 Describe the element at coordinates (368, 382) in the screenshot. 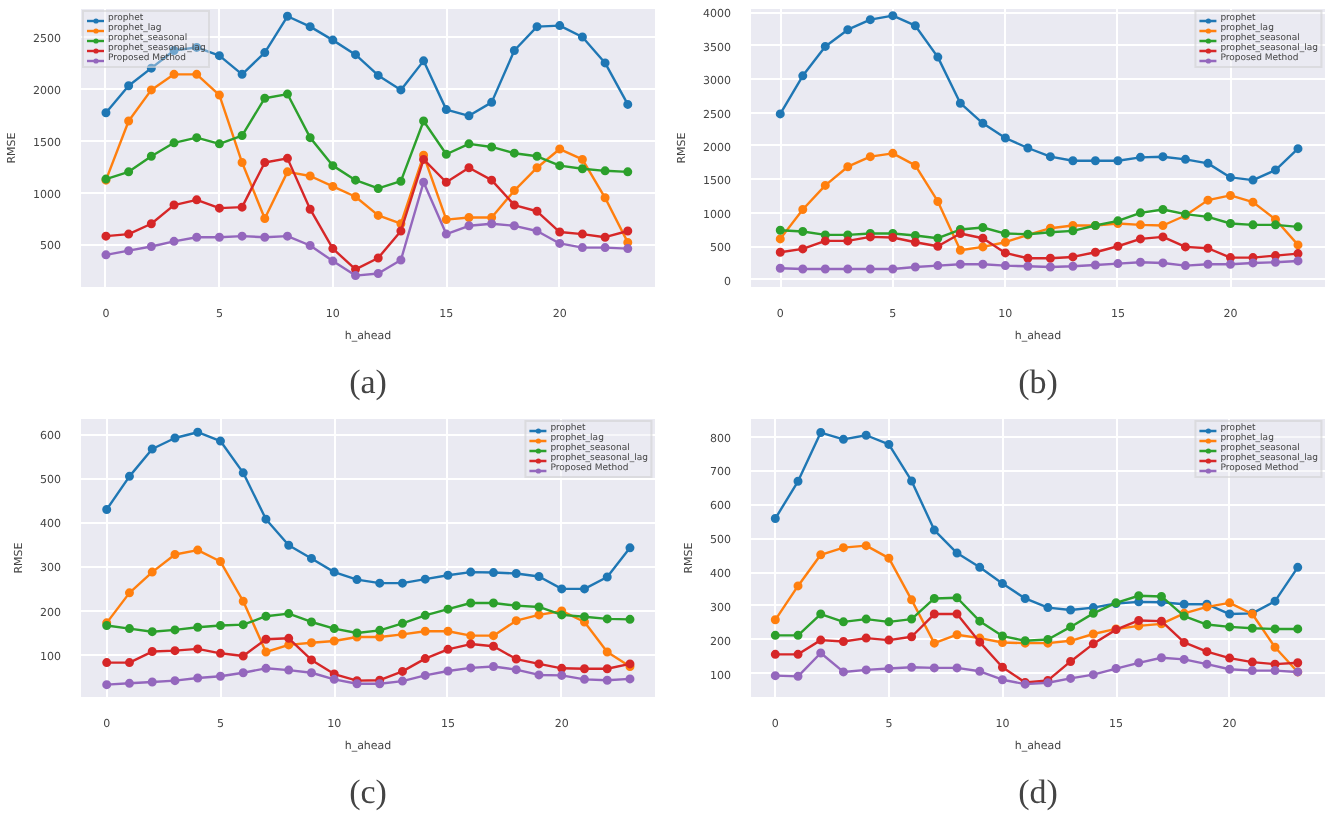

I see `text: (a)` at that location.